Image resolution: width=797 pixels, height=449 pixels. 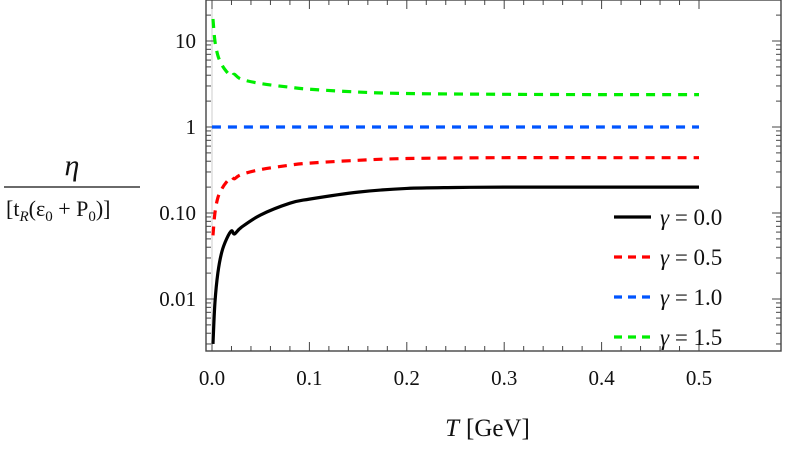 What do you see at coordinates (691, 257) in the screenshot?
I see `legend-label: γ = 0.5` at bounding box center [691, 257].